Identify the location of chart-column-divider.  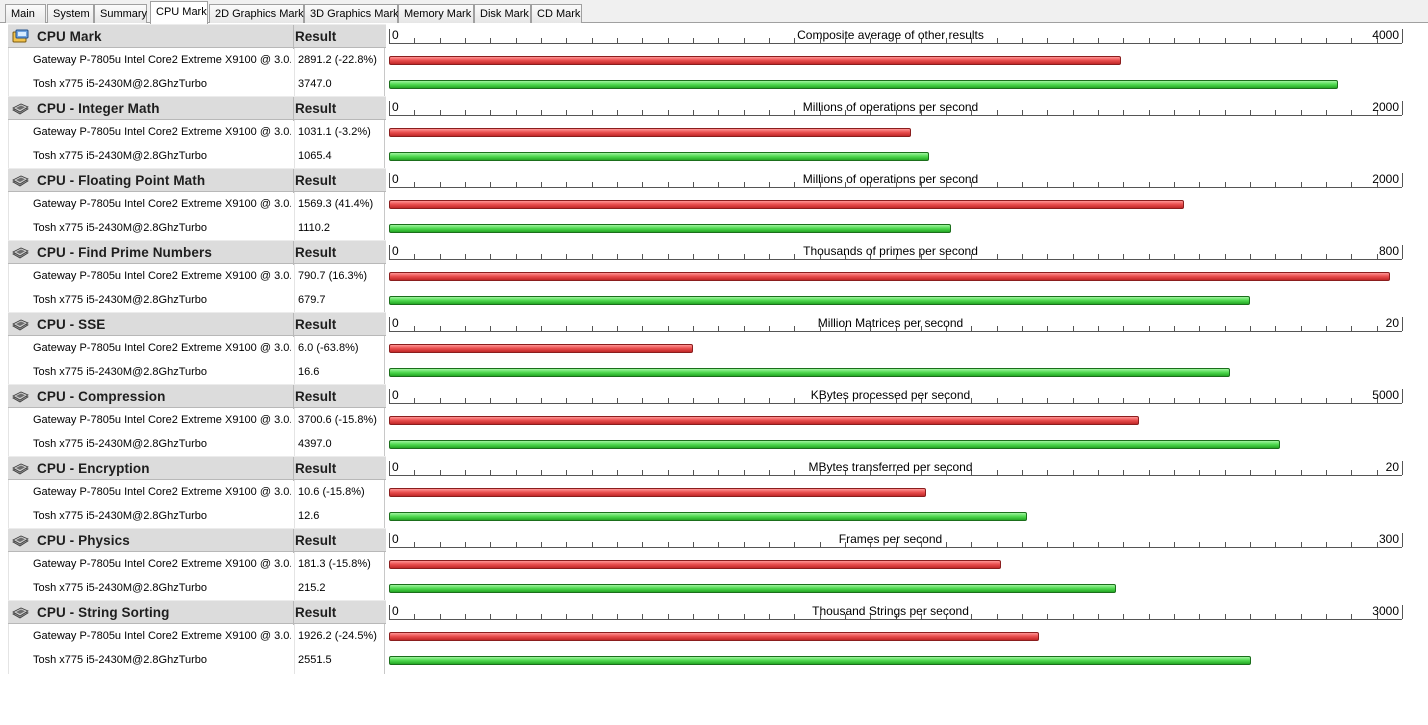
(384, 349).